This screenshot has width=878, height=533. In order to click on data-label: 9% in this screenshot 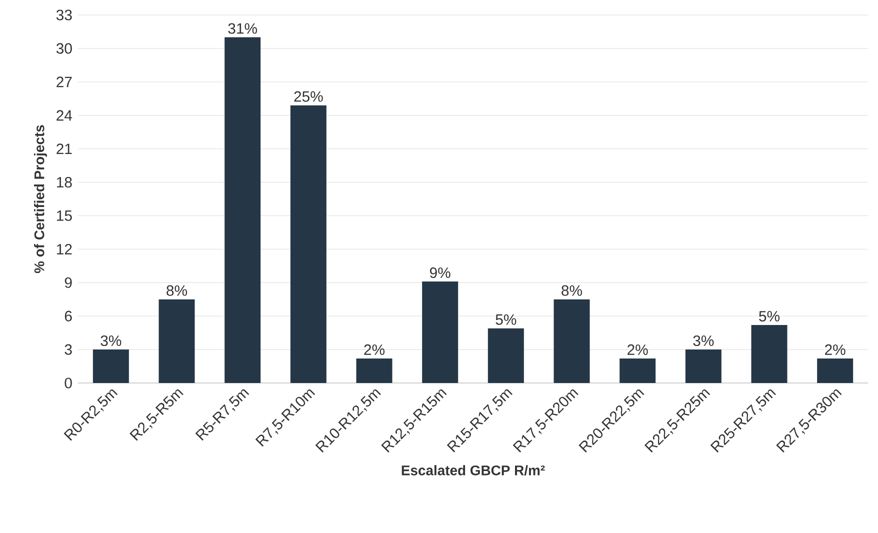, I will do `click(440, 272)`.